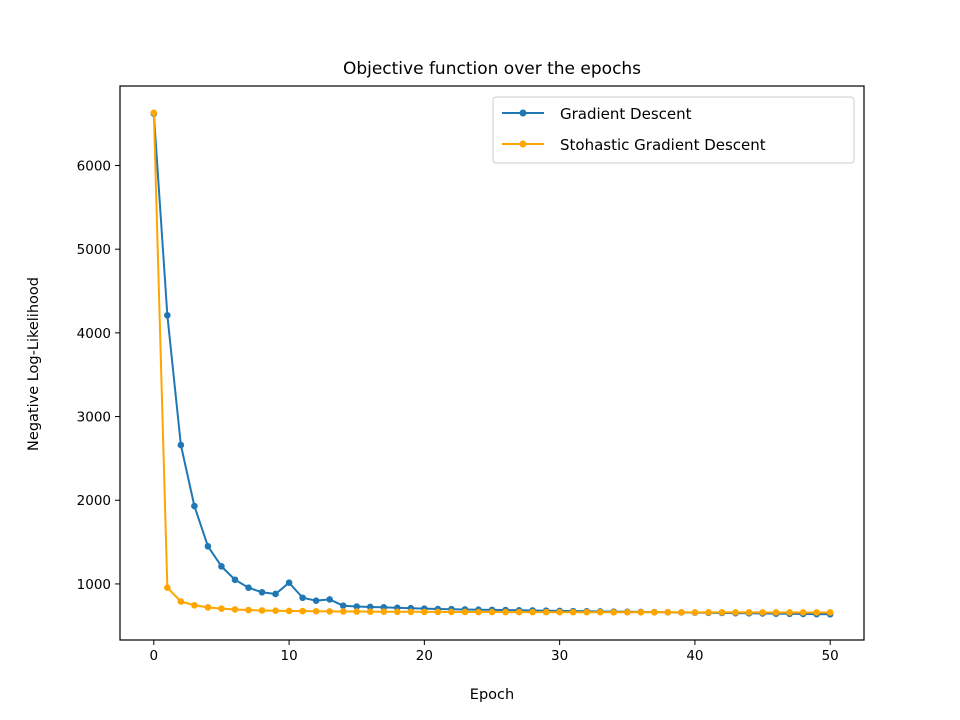  Describe the element at coordinates (830, 656) in the screenshot. I see `x-tick-label: 50` at that location.